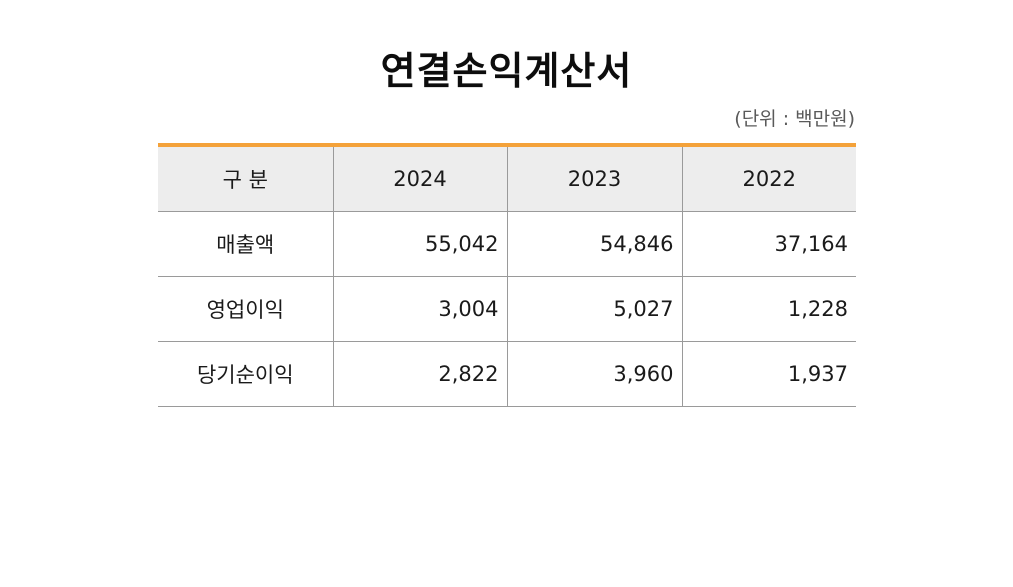  I want to click on header-year-2024: 2024, so click(419, 178).